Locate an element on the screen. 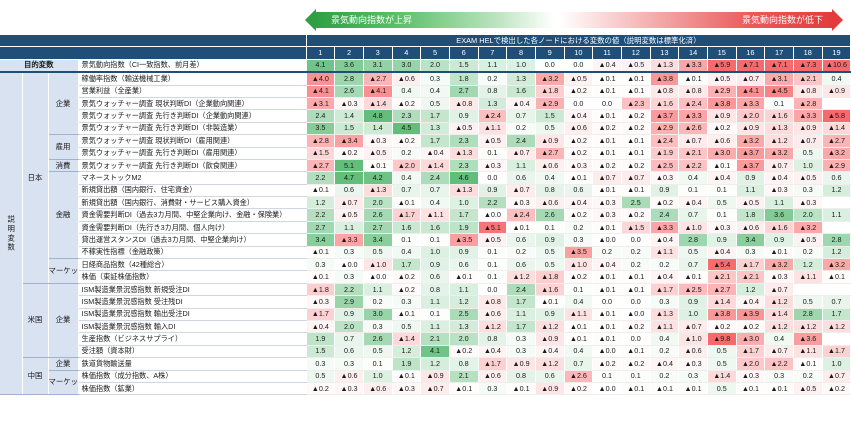 This screenshot has width=851, height=440. value-cell: 1.7 is located at coordinates (521, 302).